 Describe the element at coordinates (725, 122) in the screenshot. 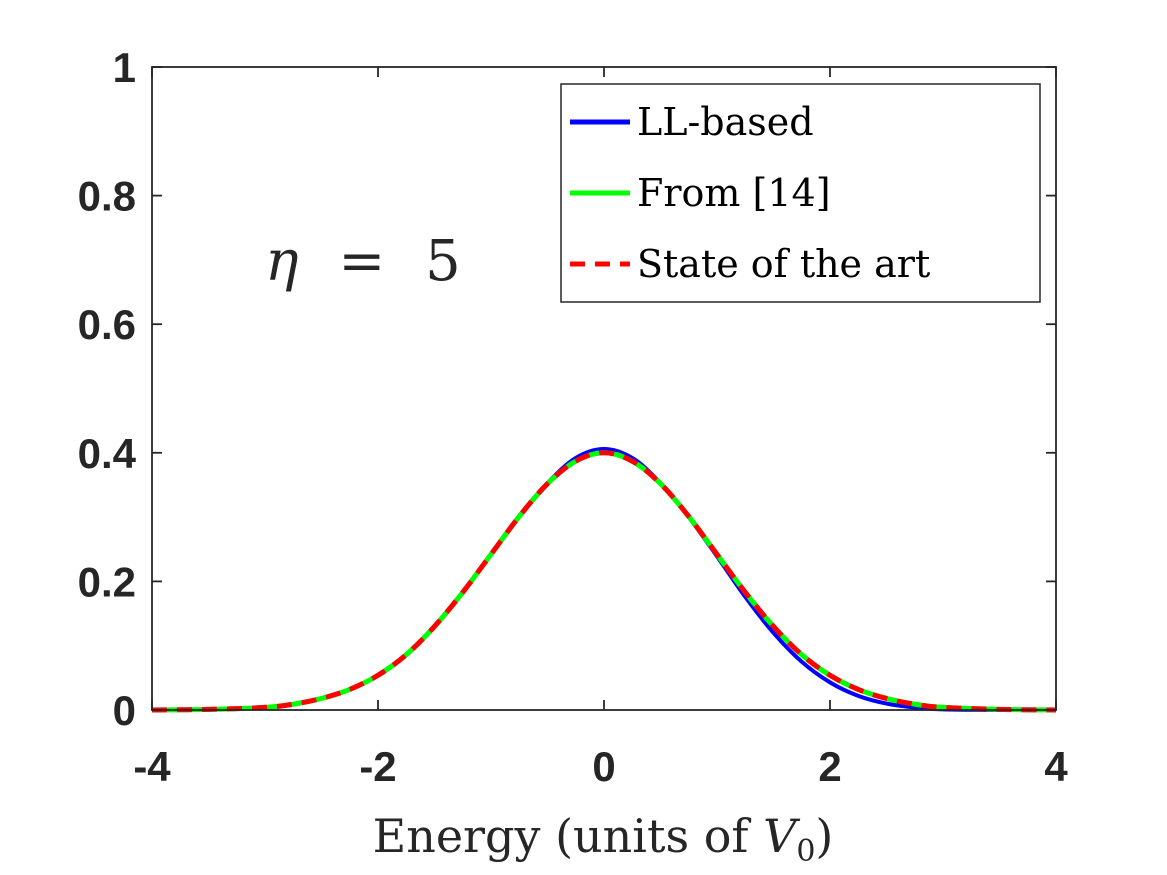

I see `legend-label-1: LL-based` at that location.